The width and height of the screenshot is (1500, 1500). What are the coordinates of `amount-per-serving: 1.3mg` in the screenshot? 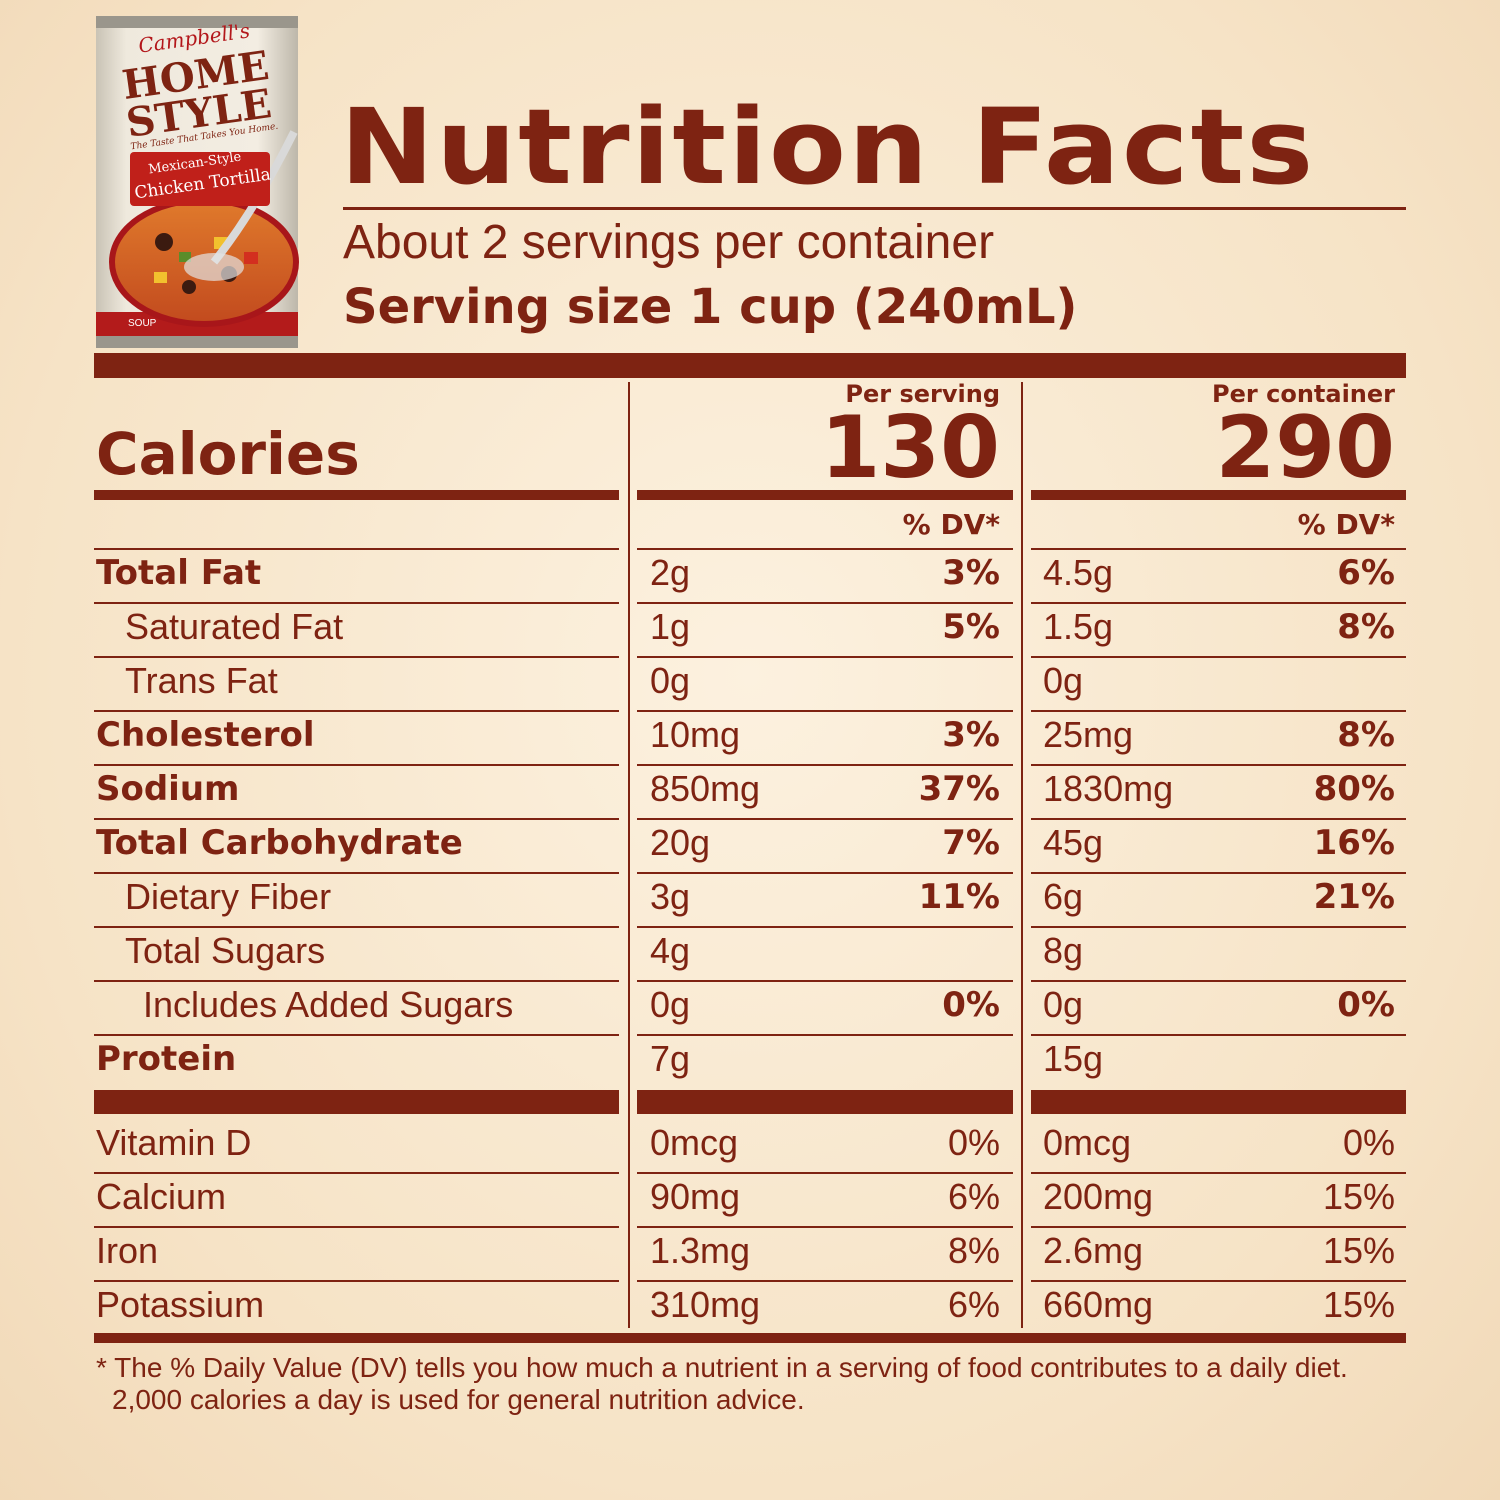 It's located at (700, 1250).